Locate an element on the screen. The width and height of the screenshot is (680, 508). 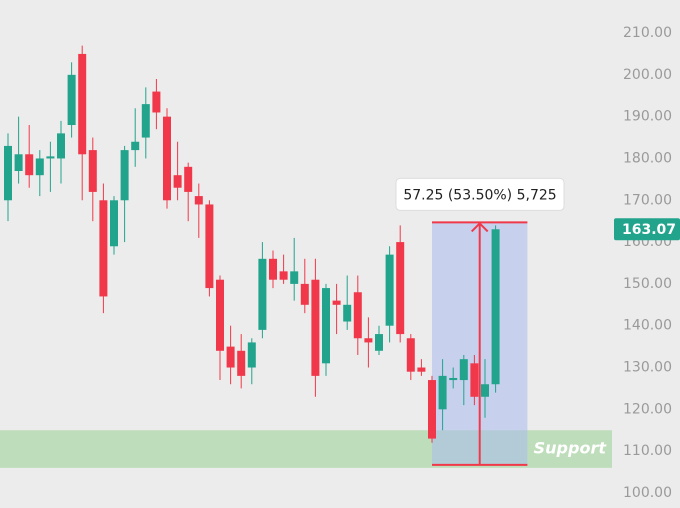
last-price-label: 163.07 is located at coordinates (649, 230).